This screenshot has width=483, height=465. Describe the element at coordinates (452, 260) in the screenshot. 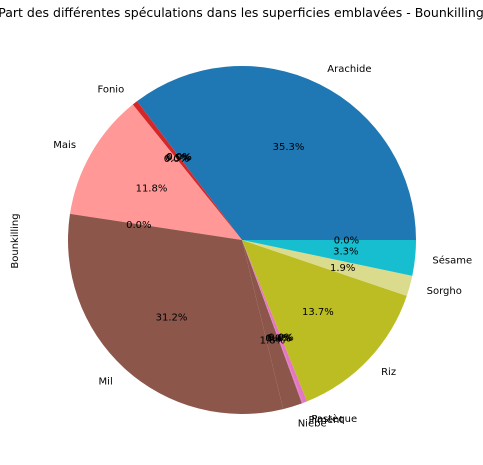

I see `pie-category-label: Sésame` at that location.